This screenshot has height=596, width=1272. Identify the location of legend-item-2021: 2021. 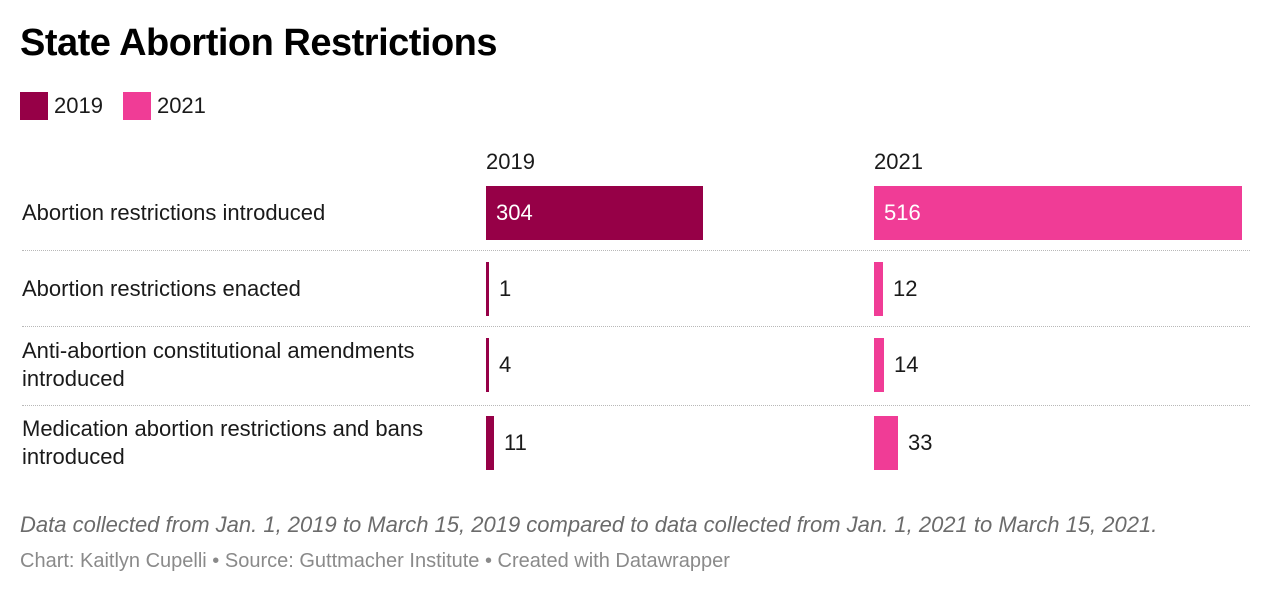
(164, 106).